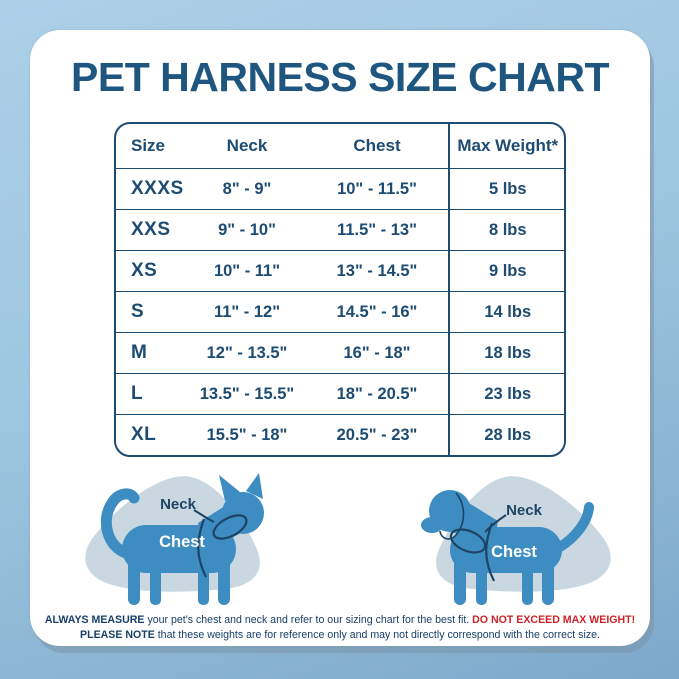 The image size is (679, 679). What do you see at coordinates (506, 146) in the screenshot?
I see `column-header-max-weight: Max Weight*` at bounding box center [506, 146].